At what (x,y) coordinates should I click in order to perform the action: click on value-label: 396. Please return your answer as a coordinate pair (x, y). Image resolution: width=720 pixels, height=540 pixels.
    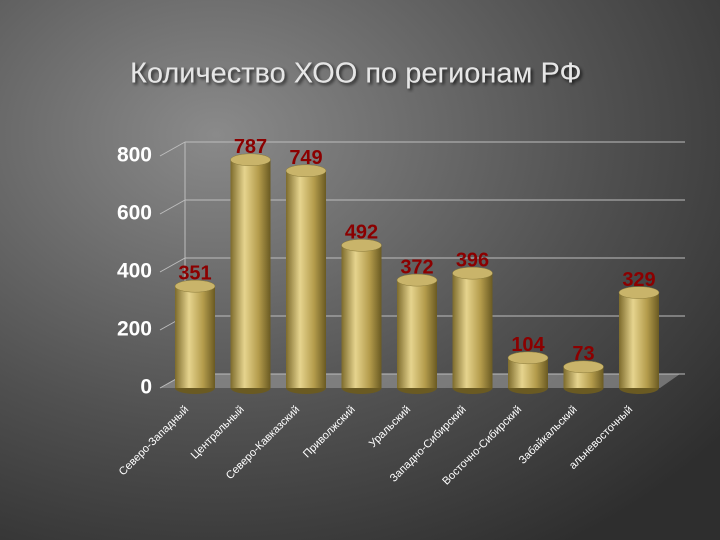
    Looking at the image, I should click on (472, 260).